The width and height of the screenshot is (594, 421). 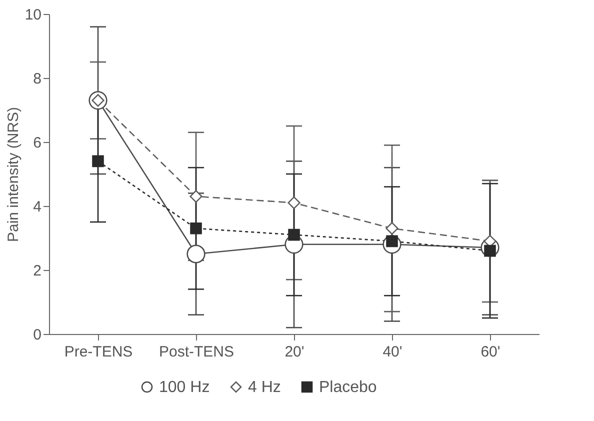 What do you see at coordinates (37, 79) in the screenshot?
I see `y-tick-label: 8` at bounding box center [37, 79].